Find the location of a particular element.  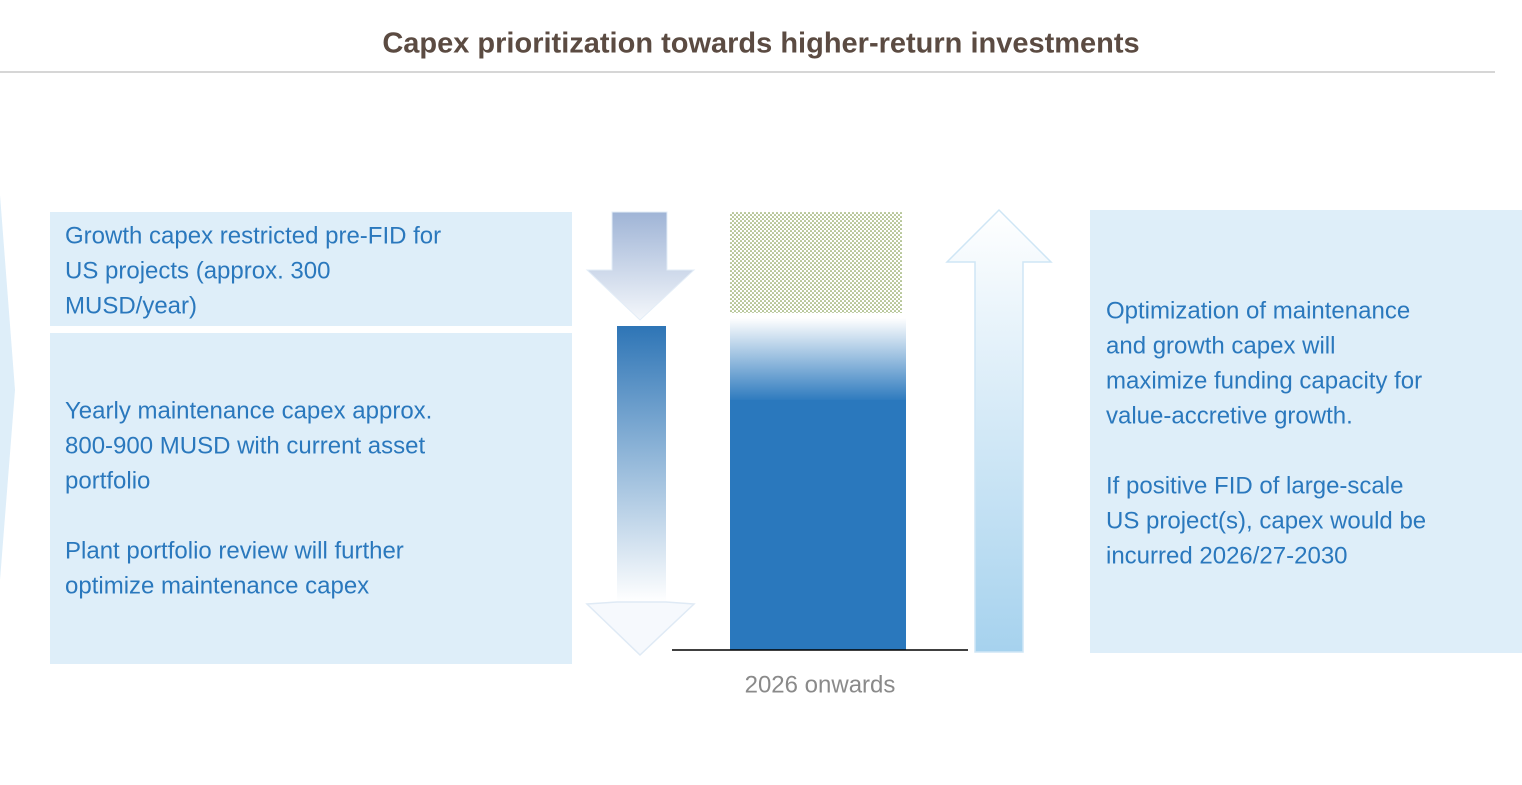

text-line: portfolio is located at coordinates (107, 480).